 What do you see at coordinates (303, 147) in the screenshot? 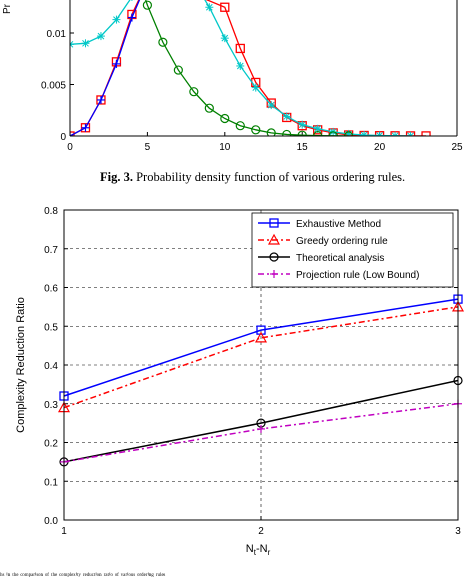
I see `fig3-xtick-label: 15` at bounding box center [303, 147].